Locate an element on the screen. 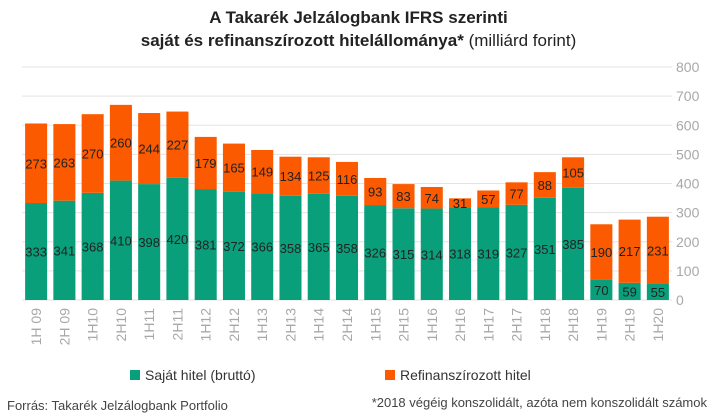 The image size is (717, 417). data-label-saját: 341 is located at coordinates (65, 250).